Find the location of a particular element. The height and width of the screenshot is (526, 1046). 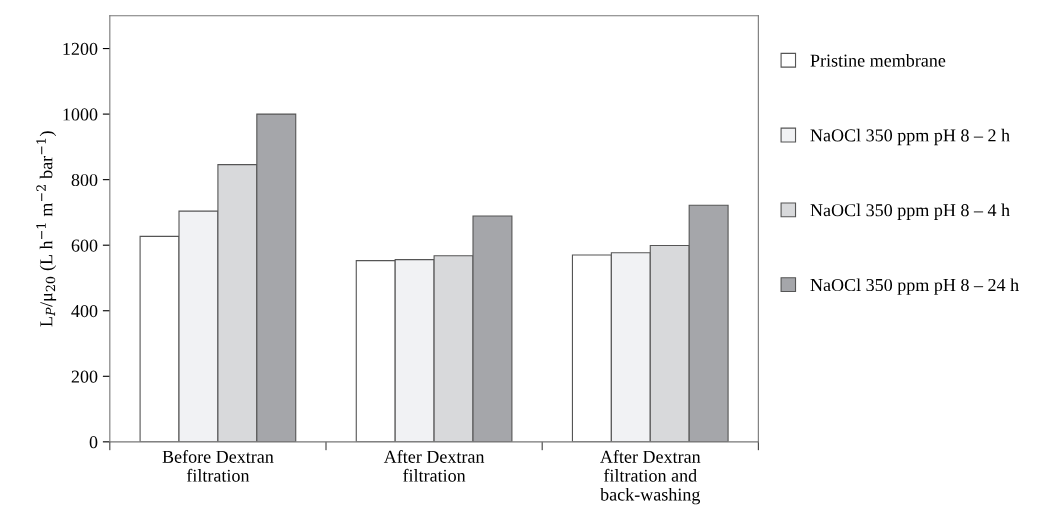

legend-label: NaOCl 350 ppm pH 8 – 4 h is located at coordinates (910, 211).